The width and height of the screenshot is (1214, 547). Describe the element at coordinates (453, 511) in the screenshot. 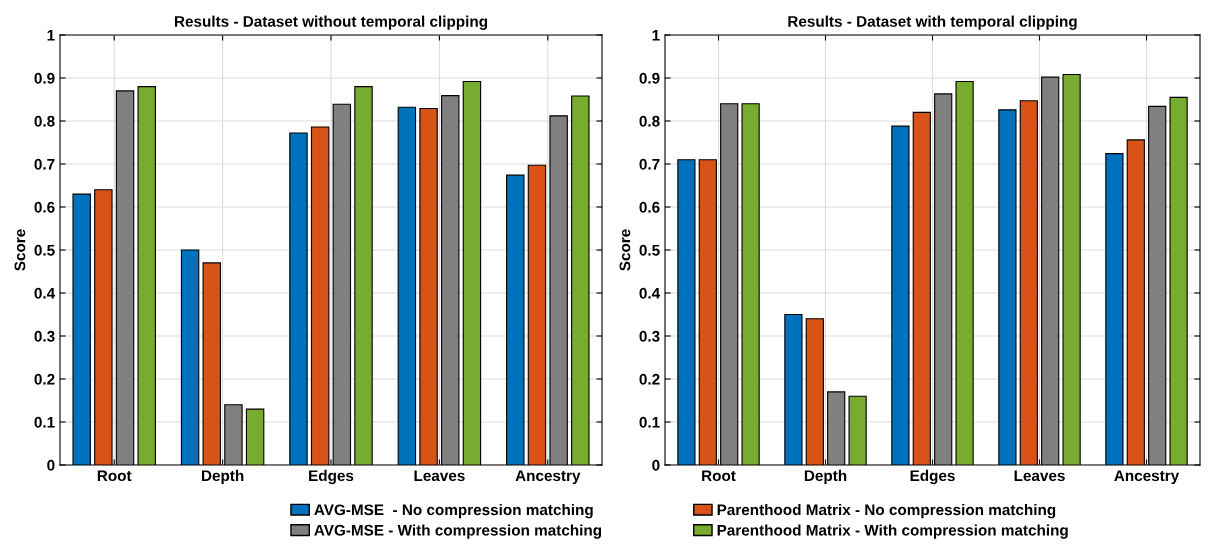

I see `legend-label: AVG-MSE - No compression matching` at that location.